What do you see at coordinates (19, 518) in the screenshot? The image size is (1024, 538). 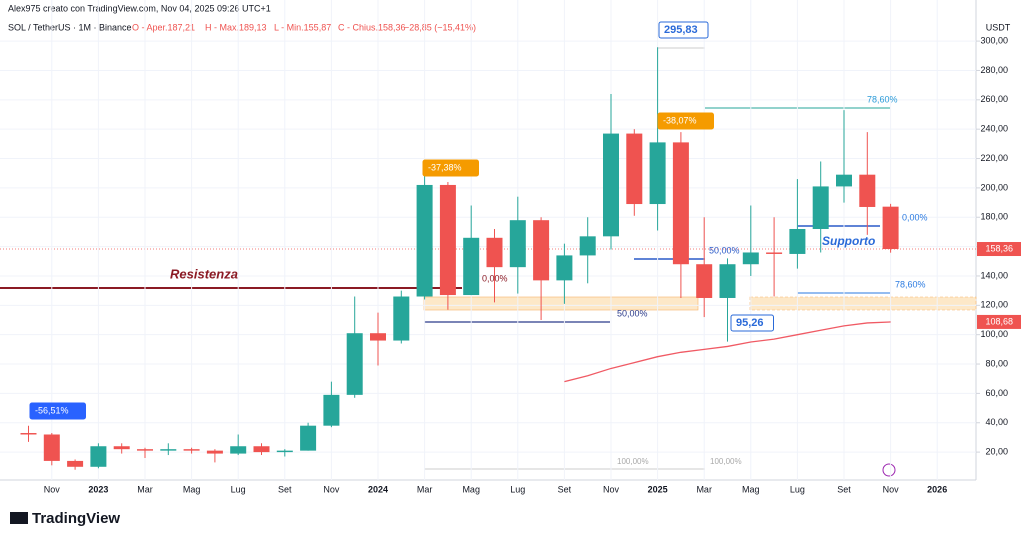 I see `logo-icon` at bounding box center [19, 518].